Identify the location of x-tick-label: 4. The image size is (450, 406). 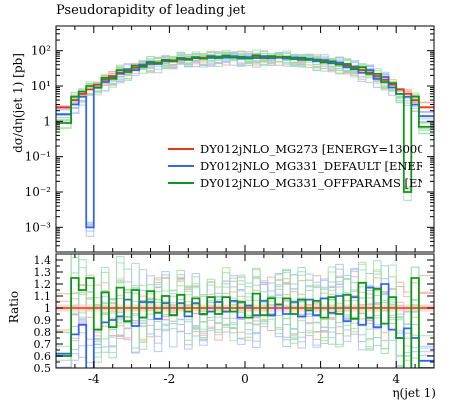
(396, 379).